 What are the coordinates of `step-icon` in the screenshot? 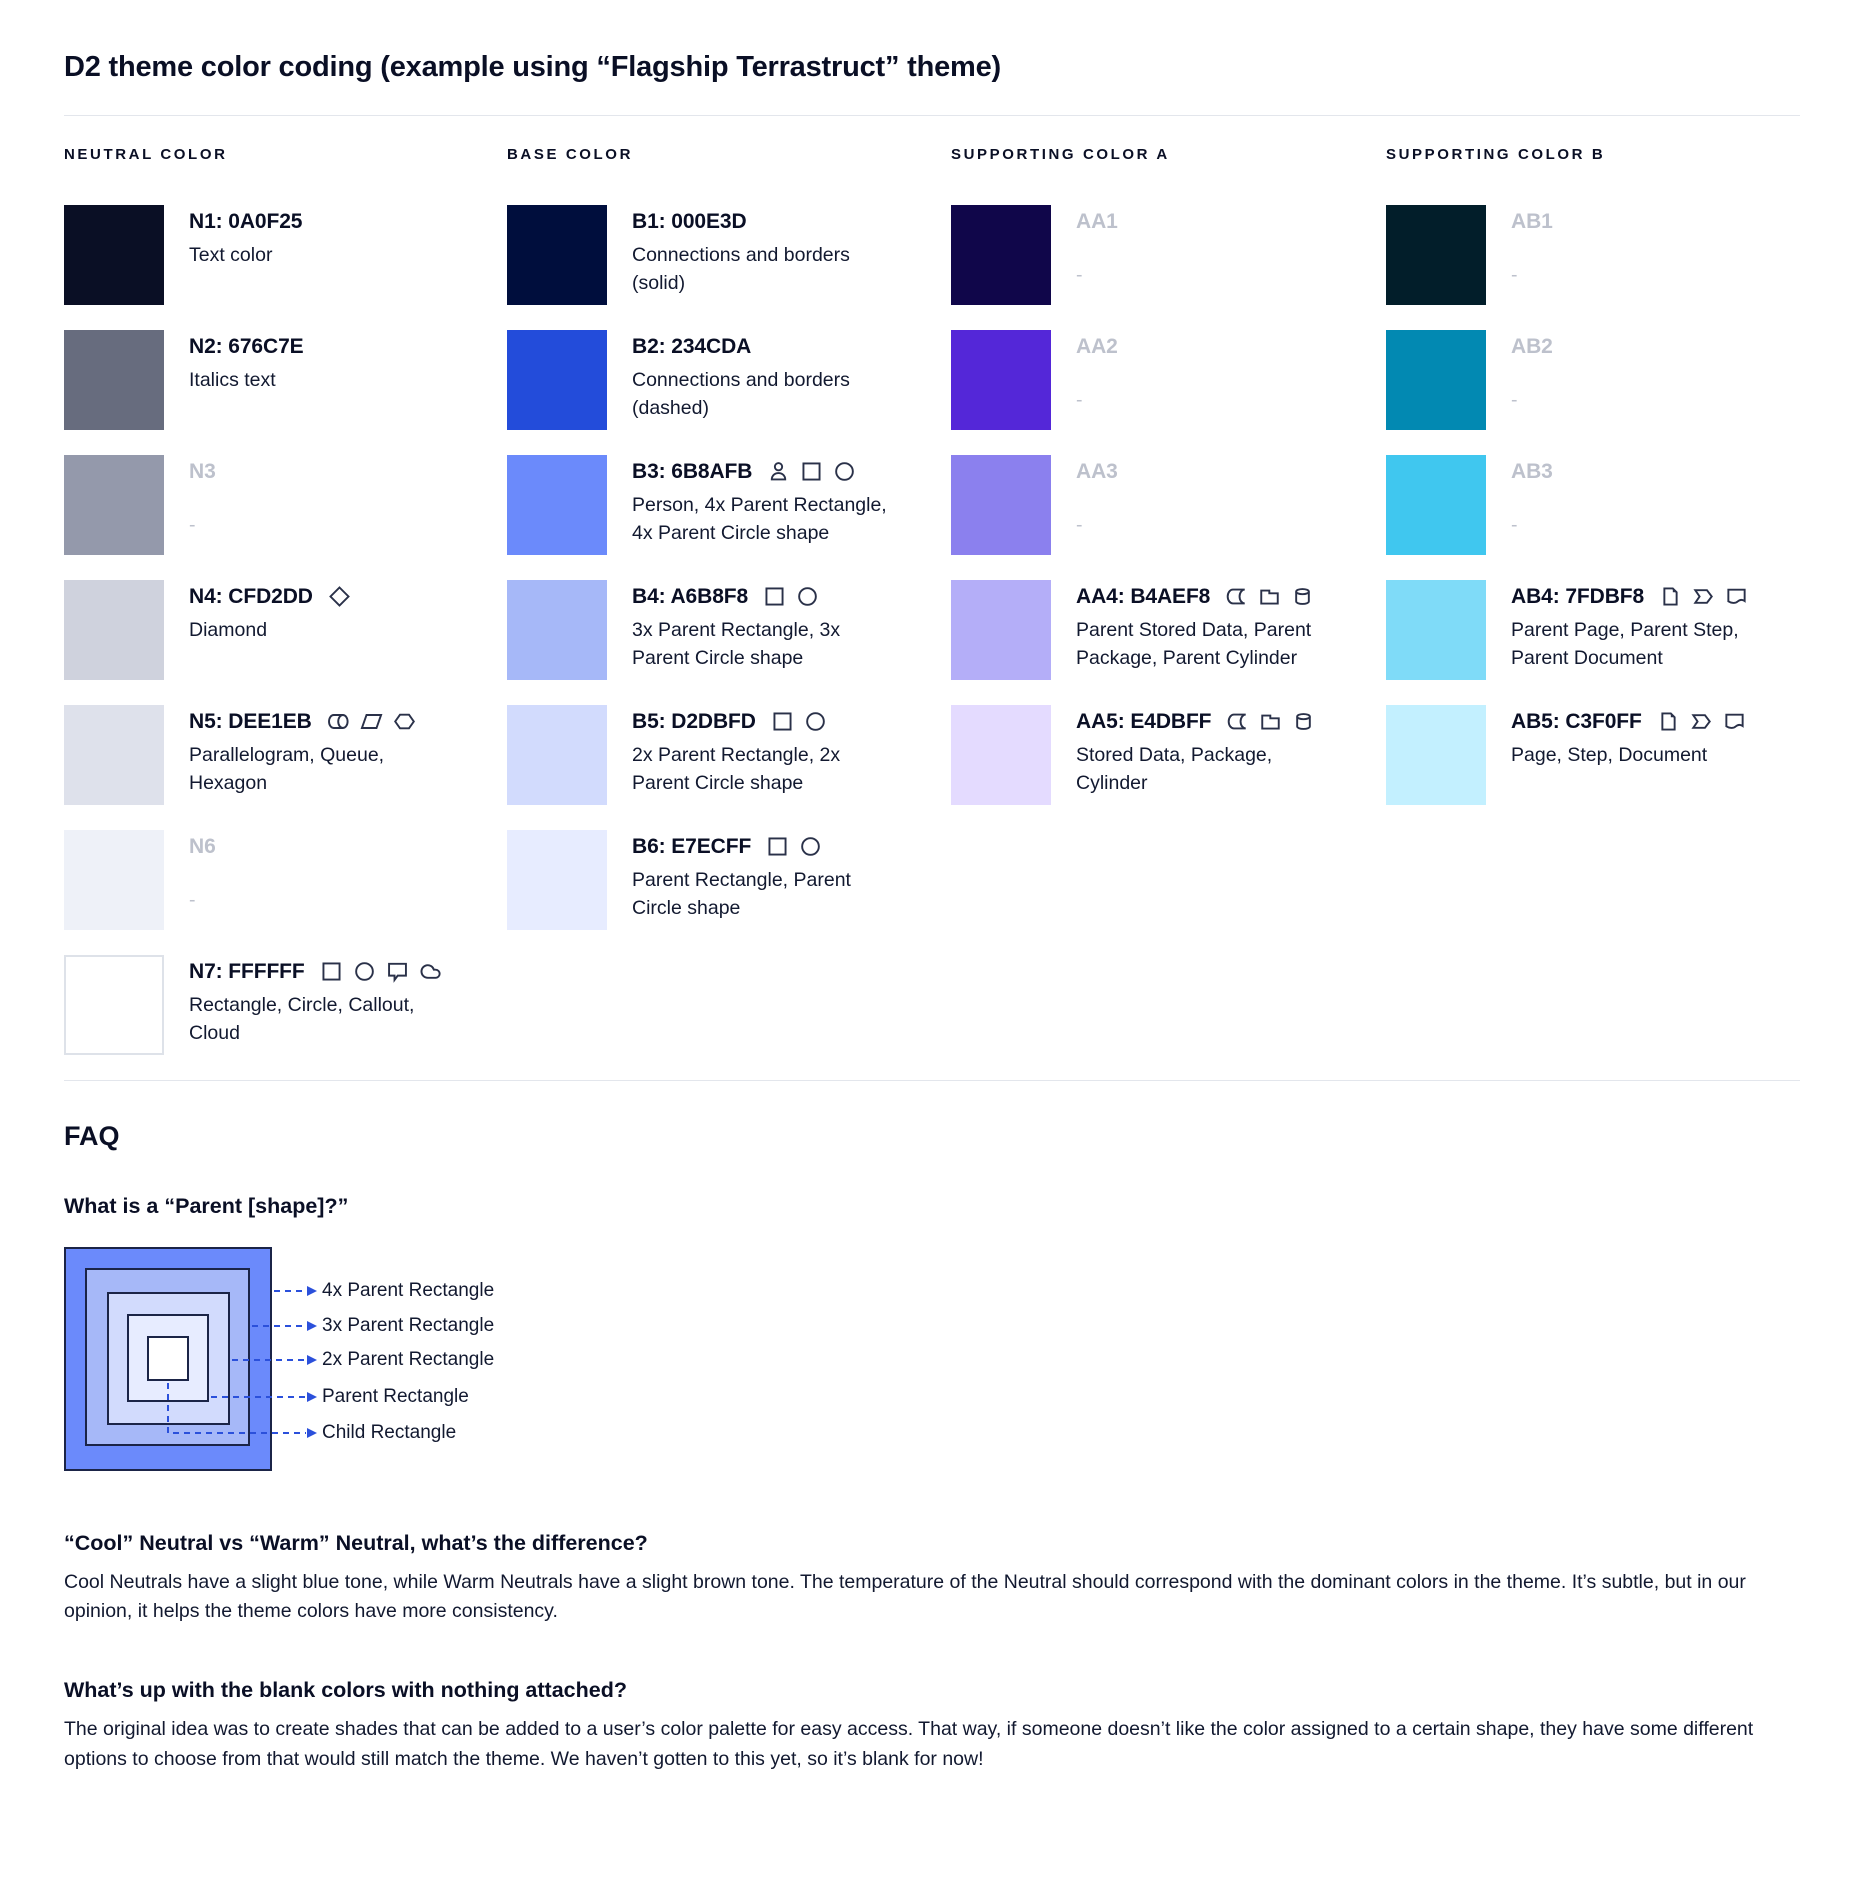 It's located at (1703, 596).